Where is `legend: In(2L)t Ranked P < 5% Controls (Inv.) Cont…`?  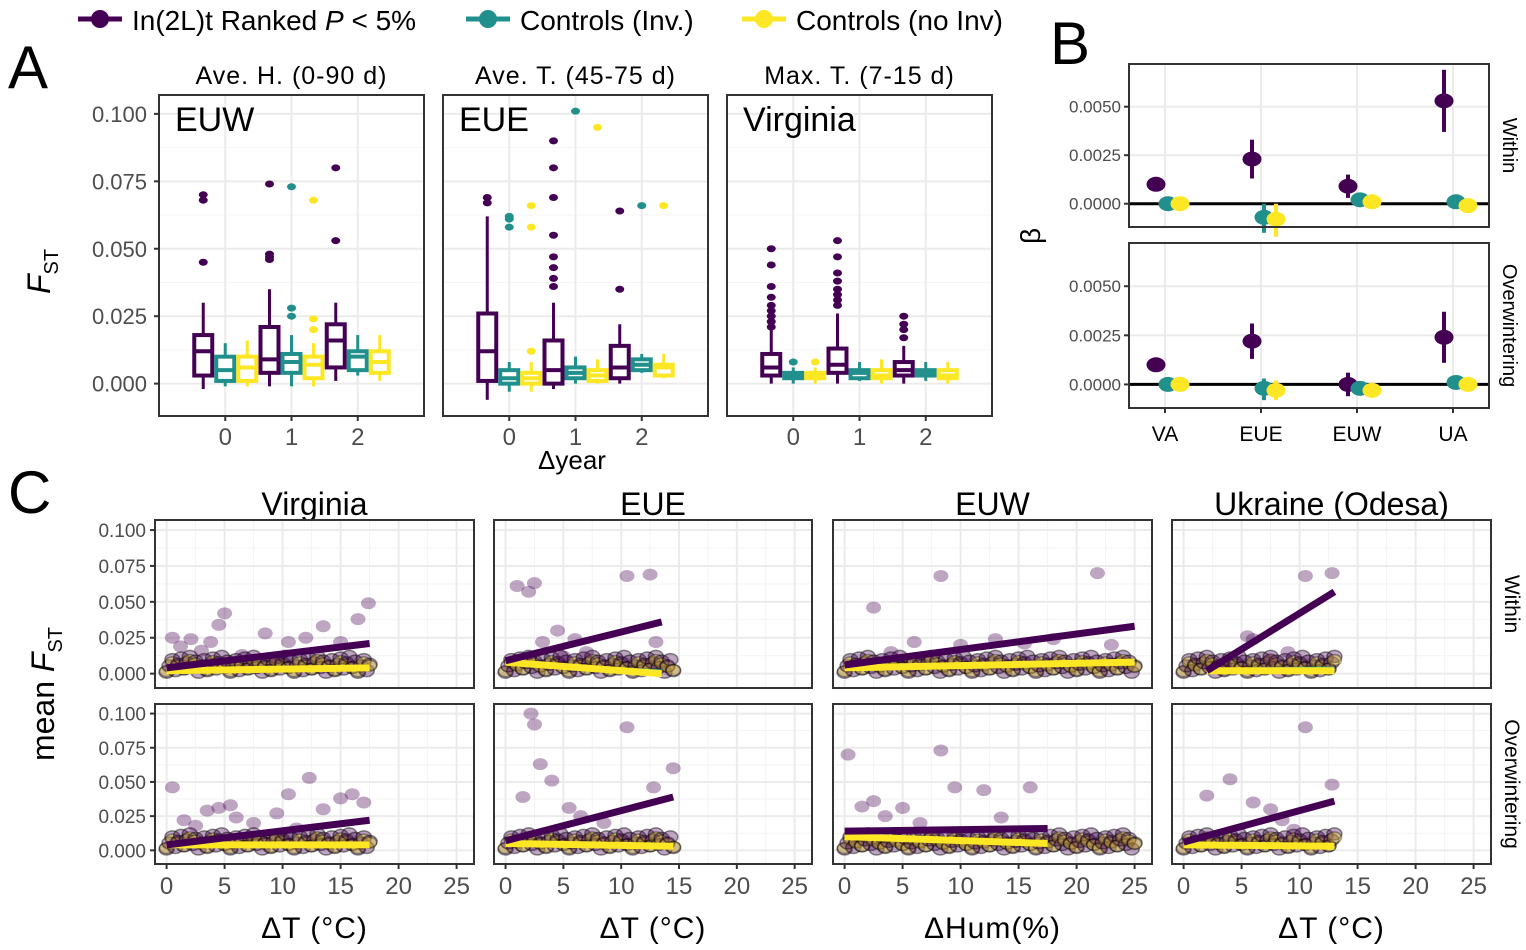
legend: In(2L)t Ranked P < 5% Controls (Inv.) Cont… is located at coordinates (540, 20).